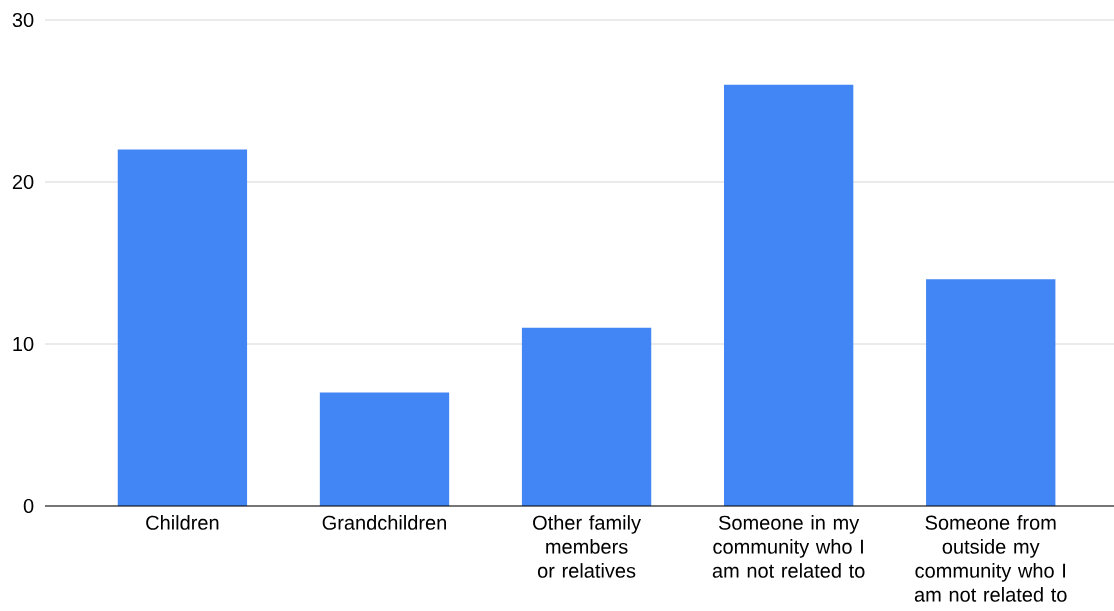  I want to click on x-tick-label: Someone from outside my community who I am not related to, so click(990, 558).